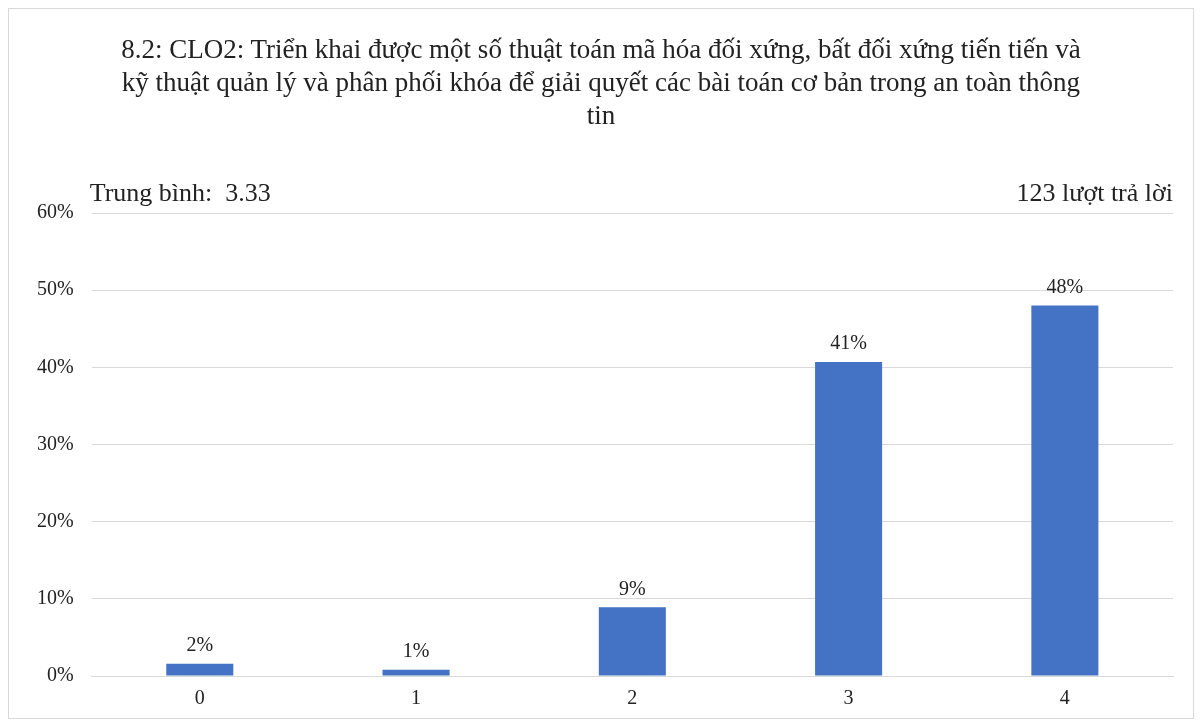 Image resolution: width=1202 pixels, height=727 pixels. I want to click on x-tick-label: 3, so click(848, 697).